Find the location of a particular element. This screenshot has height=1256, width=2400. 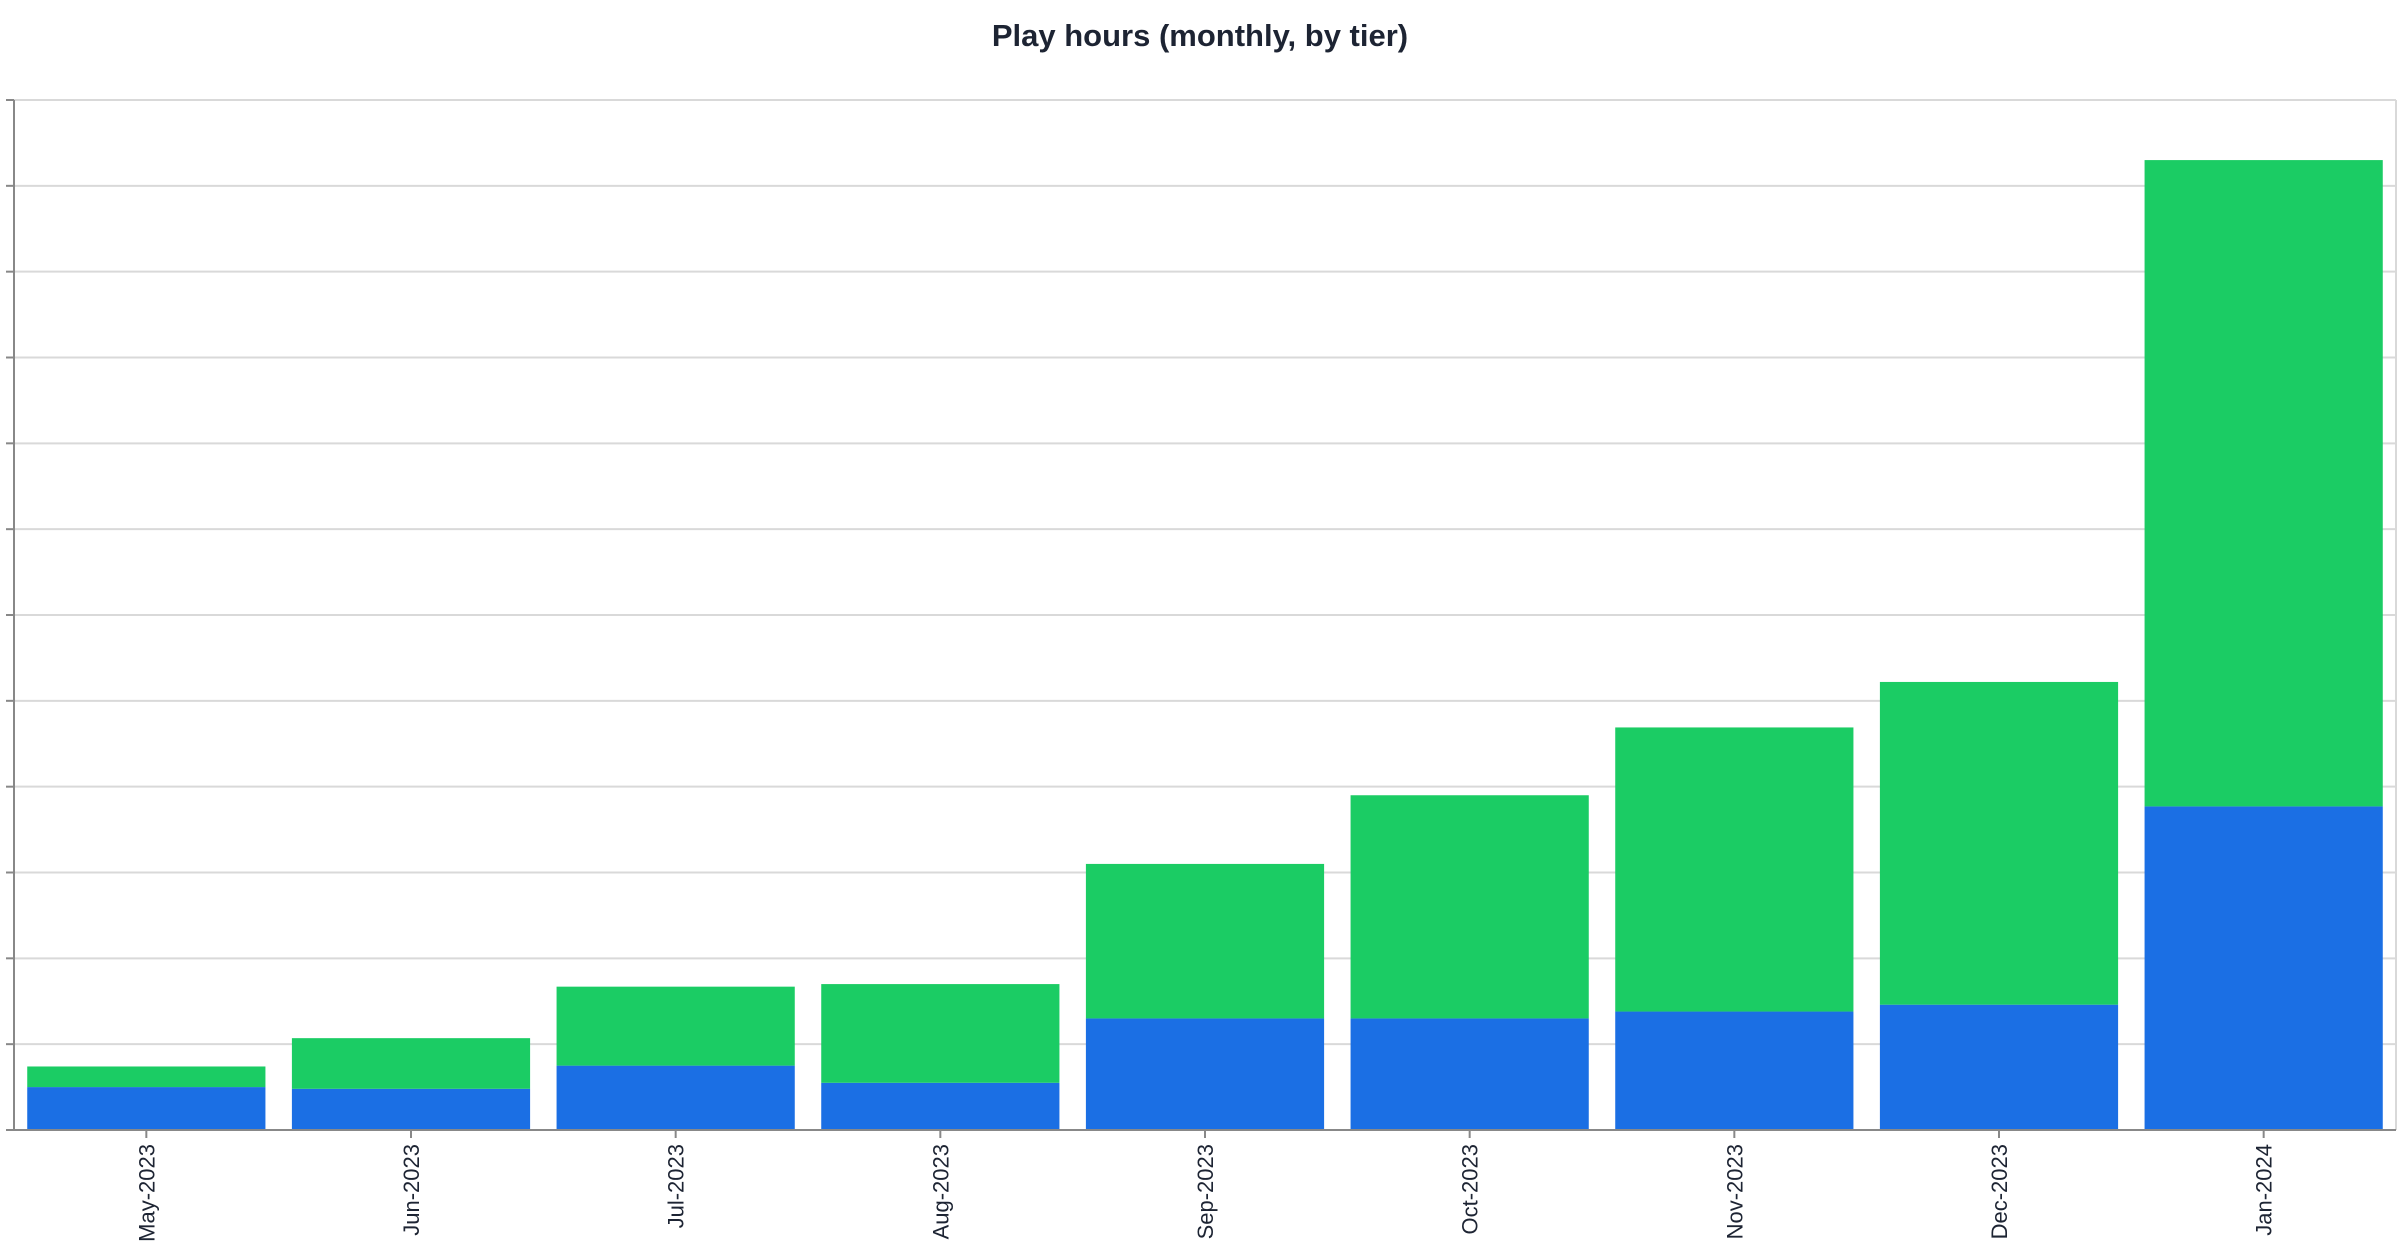

x-tick-label: Jan-2024 is located at coordinates (2264, 1190).